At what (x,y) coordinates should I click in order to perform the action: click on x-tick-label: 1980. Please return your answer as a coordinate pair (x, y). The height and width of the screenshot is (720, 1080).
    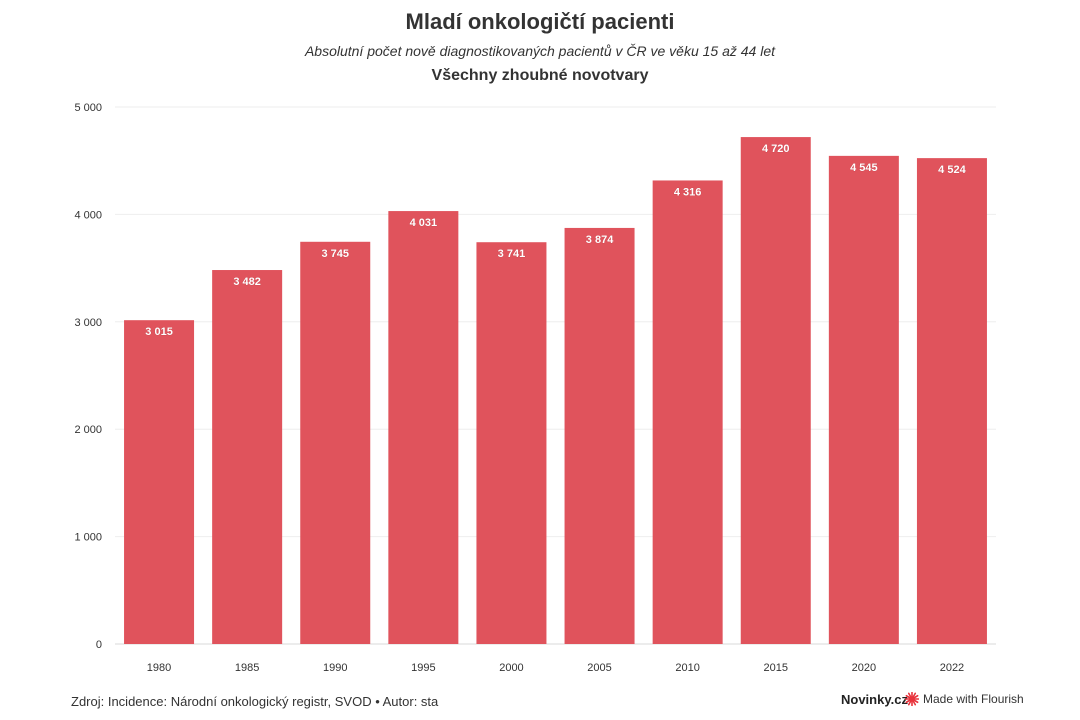
    Looking at the image, I should click on (159, 668).